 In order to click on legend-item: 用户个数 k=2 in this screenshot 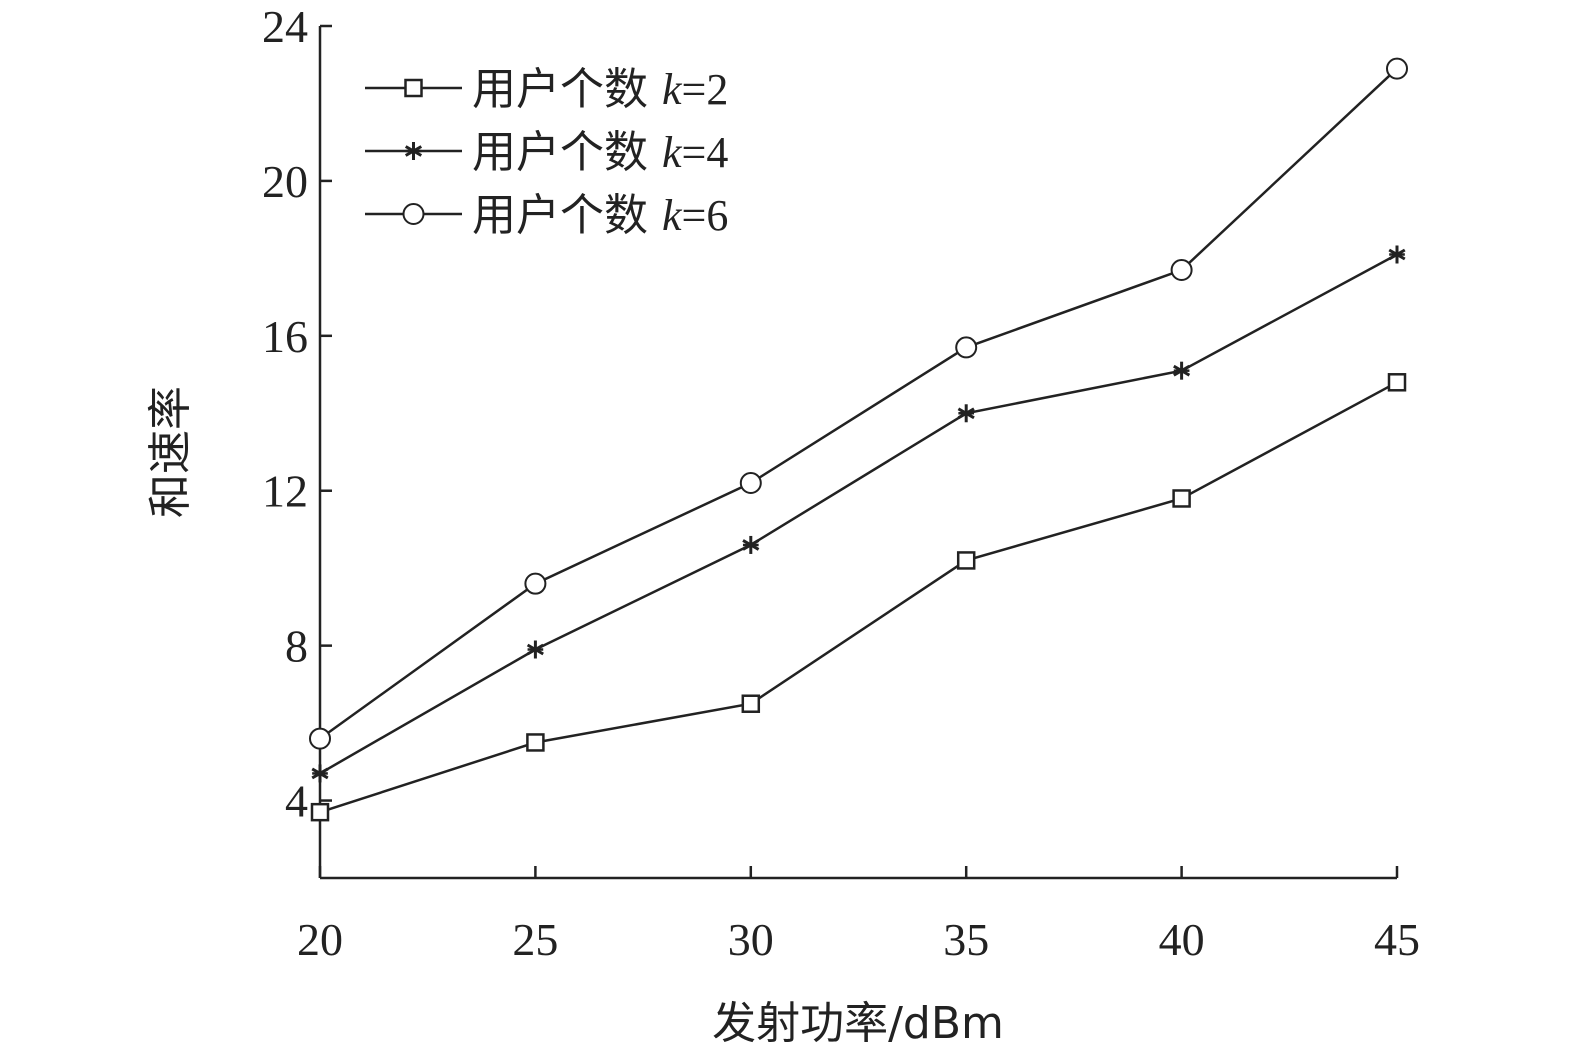, I will do `click(546, 89)`.